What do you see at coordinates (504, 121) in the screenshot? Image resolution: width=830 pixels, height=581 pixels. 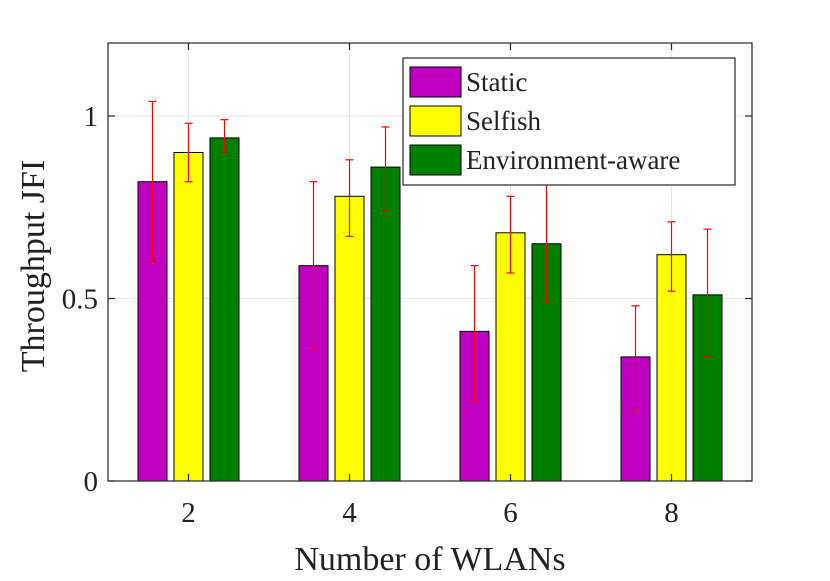 I see `legend-label: Selfish` at bounding box center [504, 121].